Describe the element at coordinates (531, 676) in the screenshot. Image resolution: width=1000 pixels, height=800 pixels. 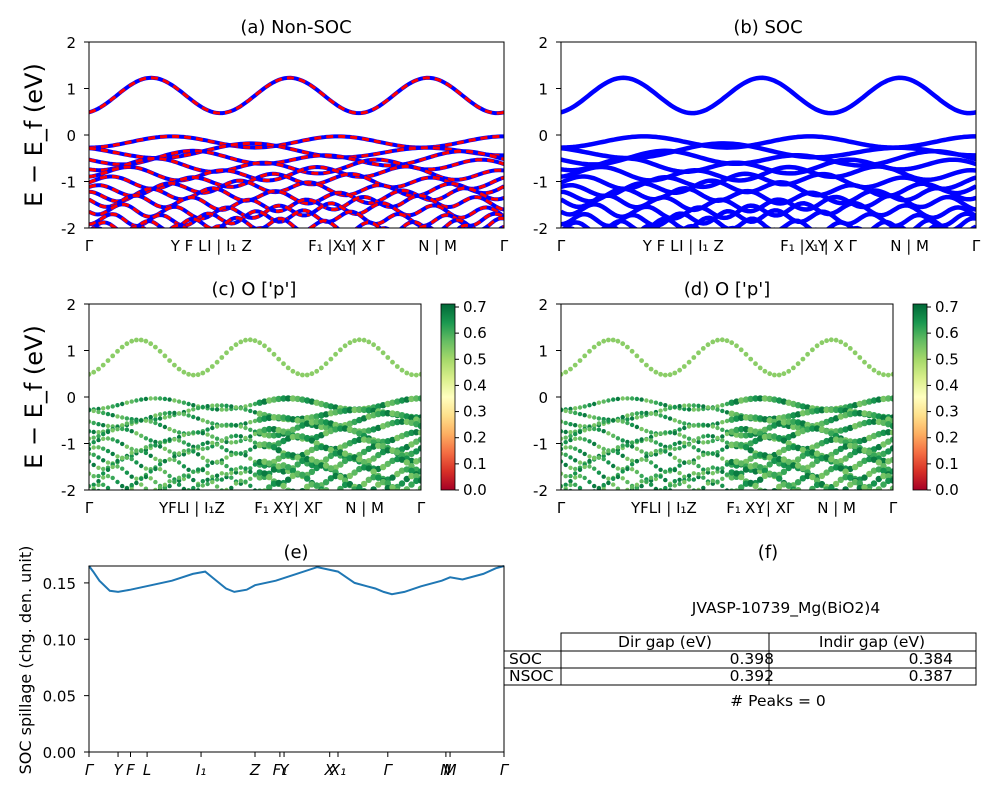
I see `table-row-label-nsoc: NSOC` at that location.